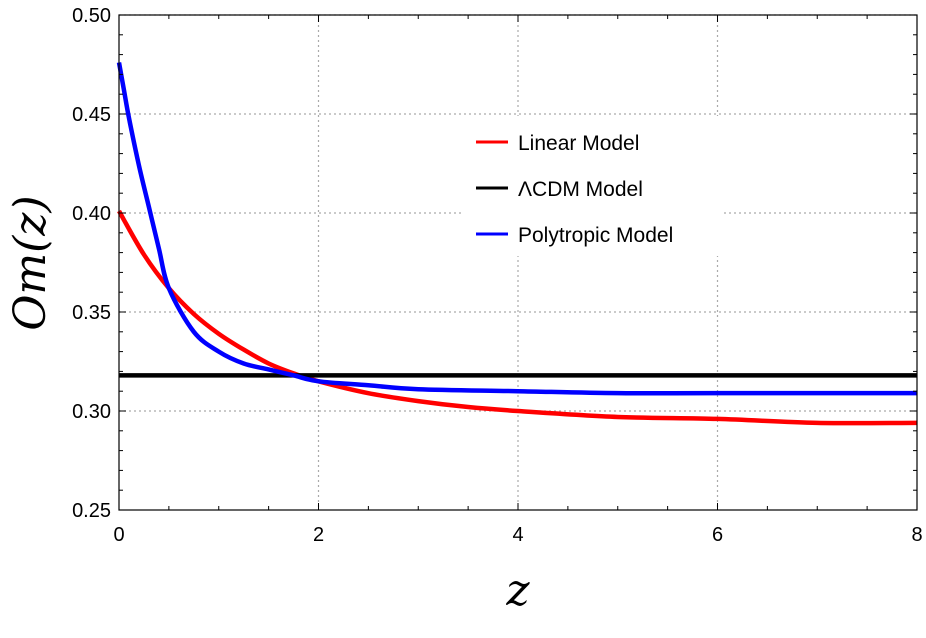  Describe the element at coordinates (580, 189) in the screenshot. I see `legend-label-lcdm: ΛCDM Model` at that location.